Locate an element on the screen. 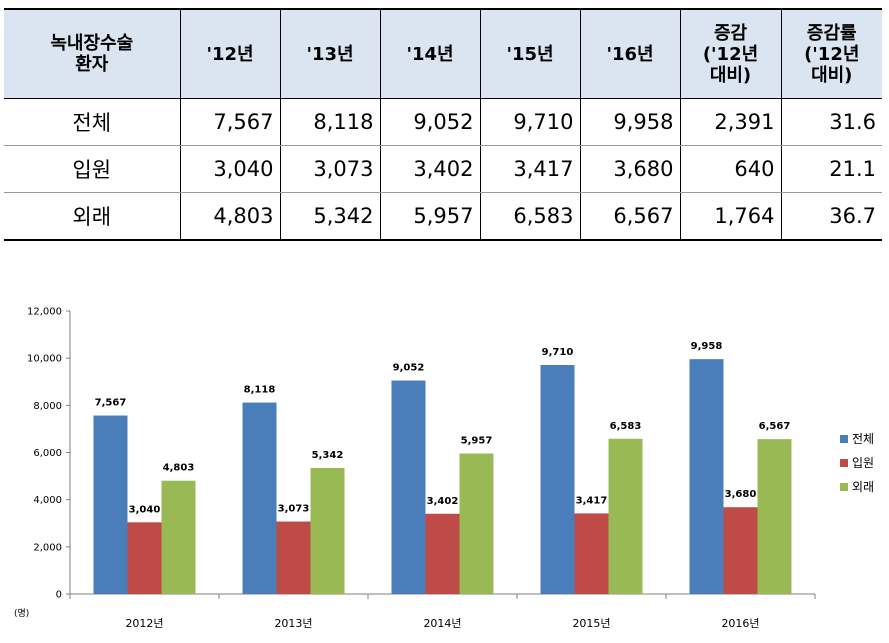 The height and width of the screenshot is (643, 889). table-row: 전체 7,567 8,118 9,052 9,710 9,958 2,391 31.6 is located at coordinates (443, 122).